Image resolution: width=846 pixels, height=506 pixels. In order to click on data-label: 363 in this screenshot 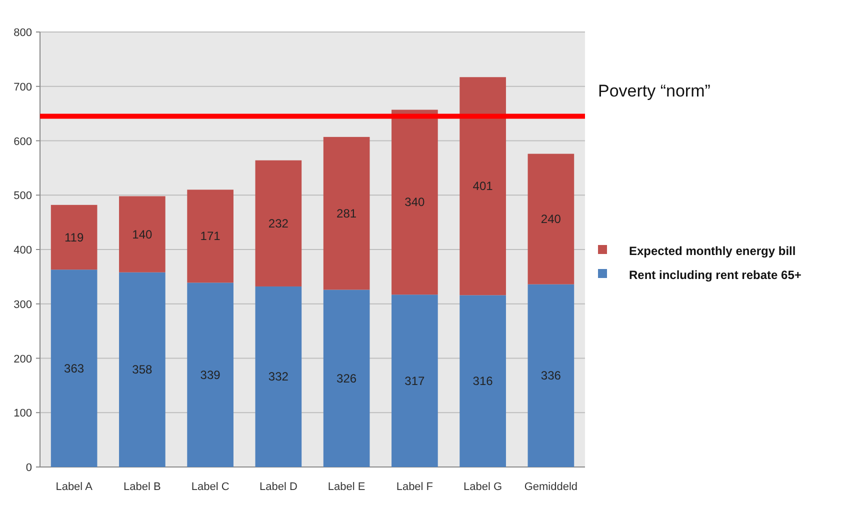, I will do `click(74, 368)`.